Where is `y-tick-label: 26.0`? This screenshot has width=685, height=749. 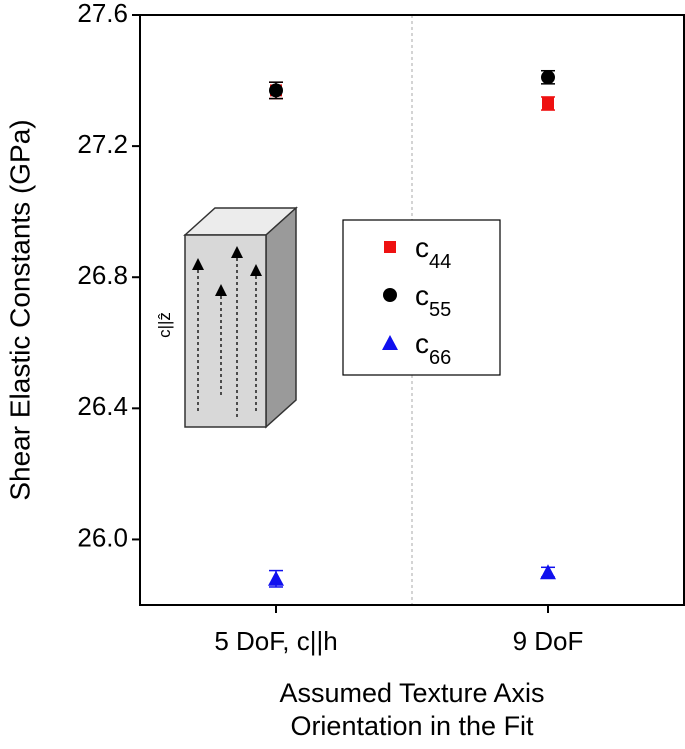 y-tick-label: 26.0 is located at coordinates (102, 537).